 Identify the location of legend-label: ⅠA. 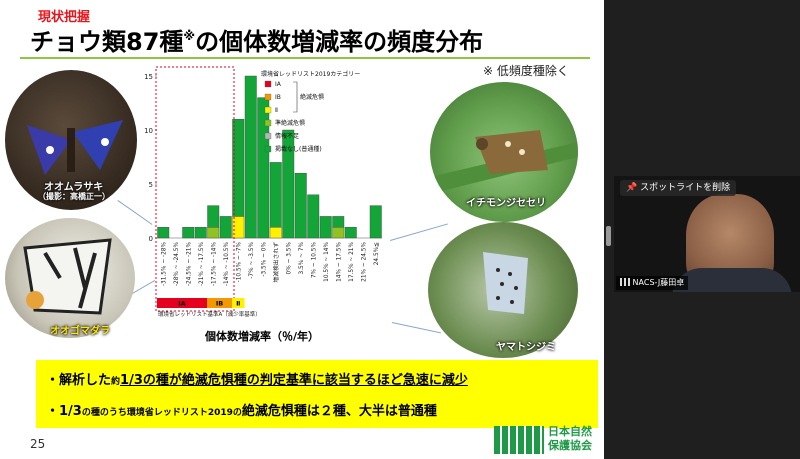
(278, 84).